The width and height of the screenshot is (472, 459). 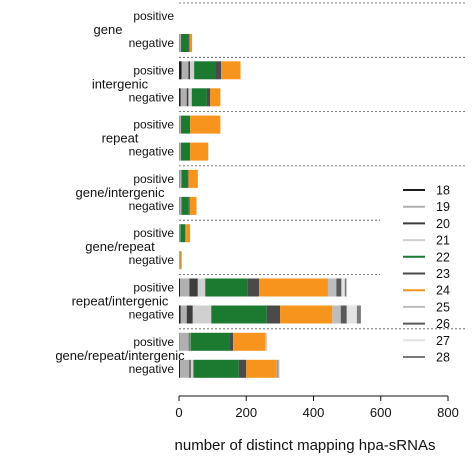 What do you see at coordinates (314, 412) in the screenshot?
I see `x-tick-label: 400` at bounding box center [314, 412].